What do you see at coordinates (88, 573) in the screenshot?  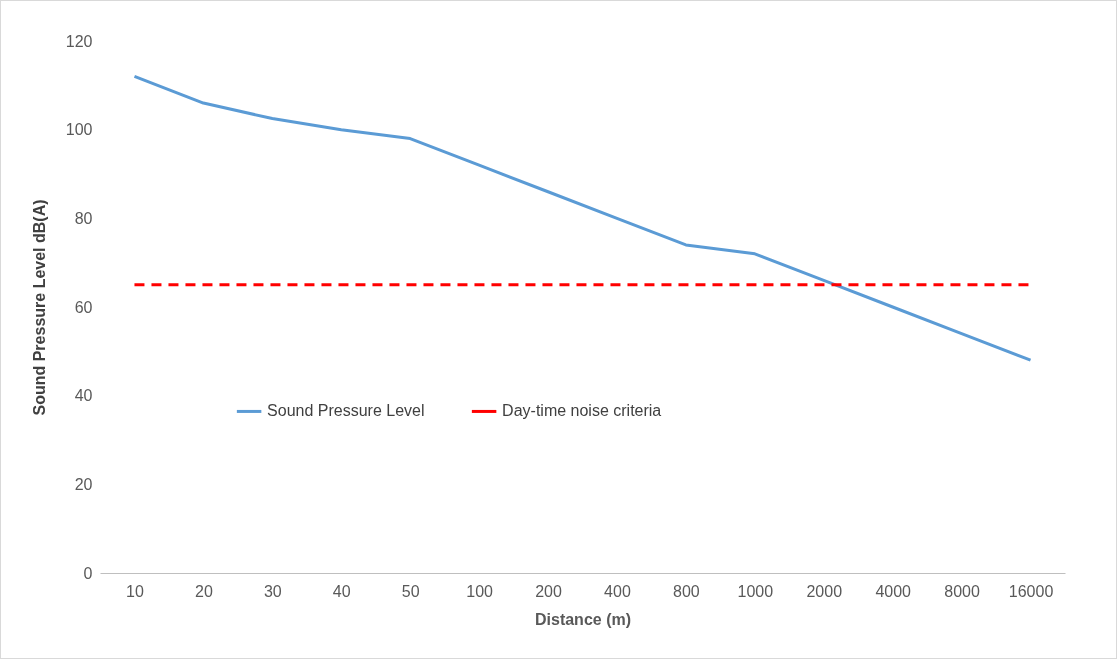 I see `y-tick-label: 0` at bounding box center [88, 573].